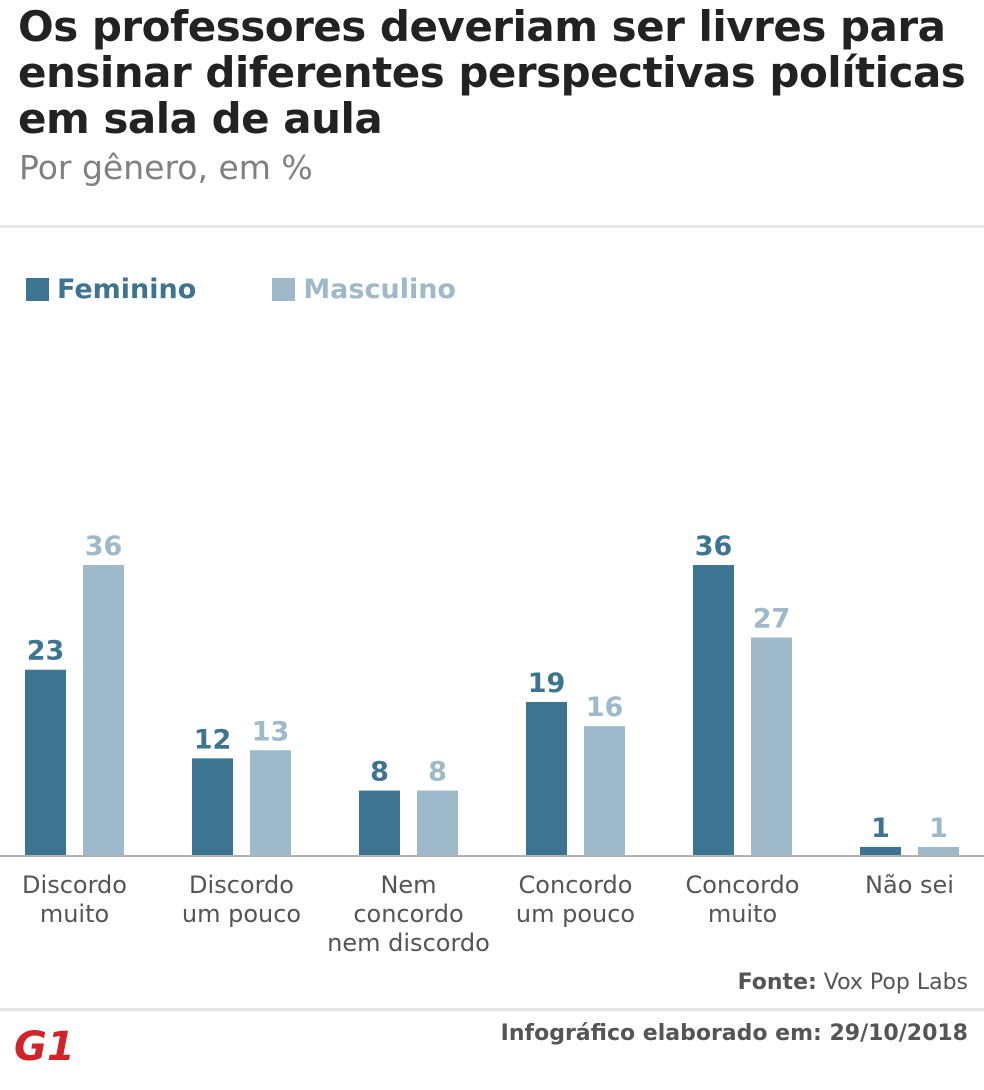  I want to click on legend-label-feminino: Feminino, so click(127, 289).